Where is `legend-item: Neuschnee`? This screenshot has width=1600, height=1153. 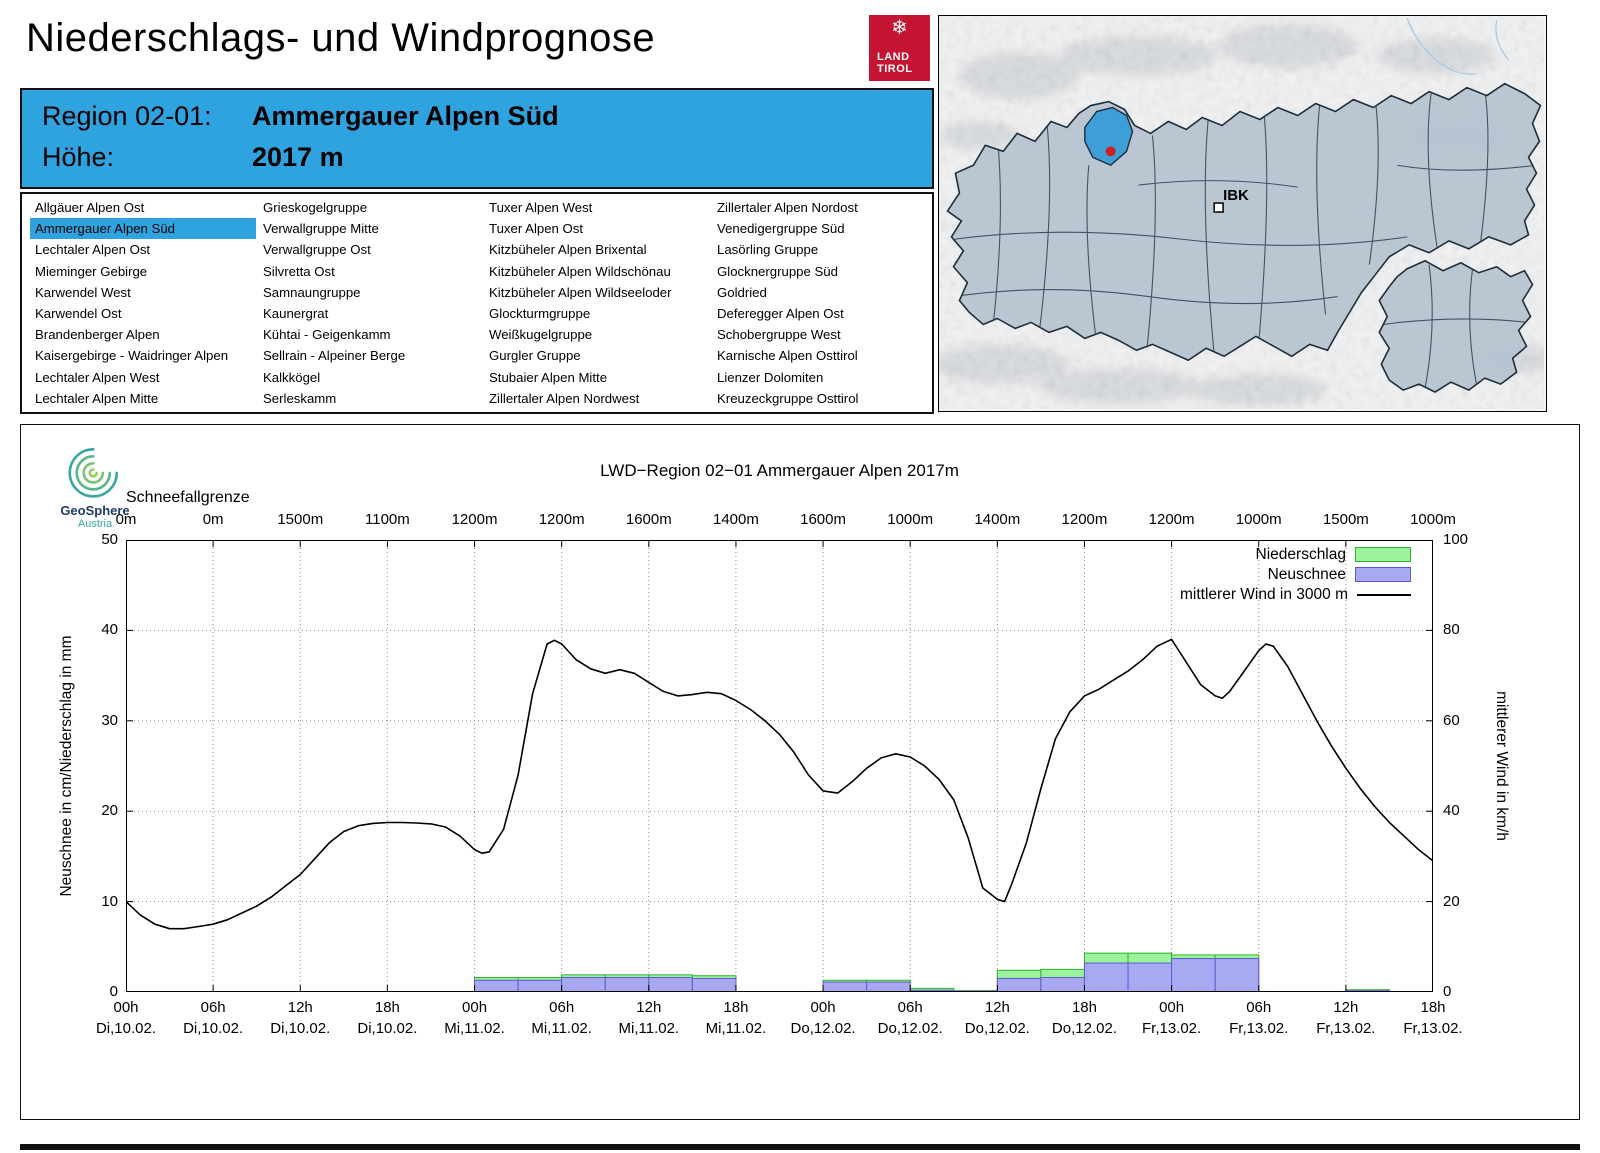
legend-item: Neuschnee is located at coordinates (1339, 574).